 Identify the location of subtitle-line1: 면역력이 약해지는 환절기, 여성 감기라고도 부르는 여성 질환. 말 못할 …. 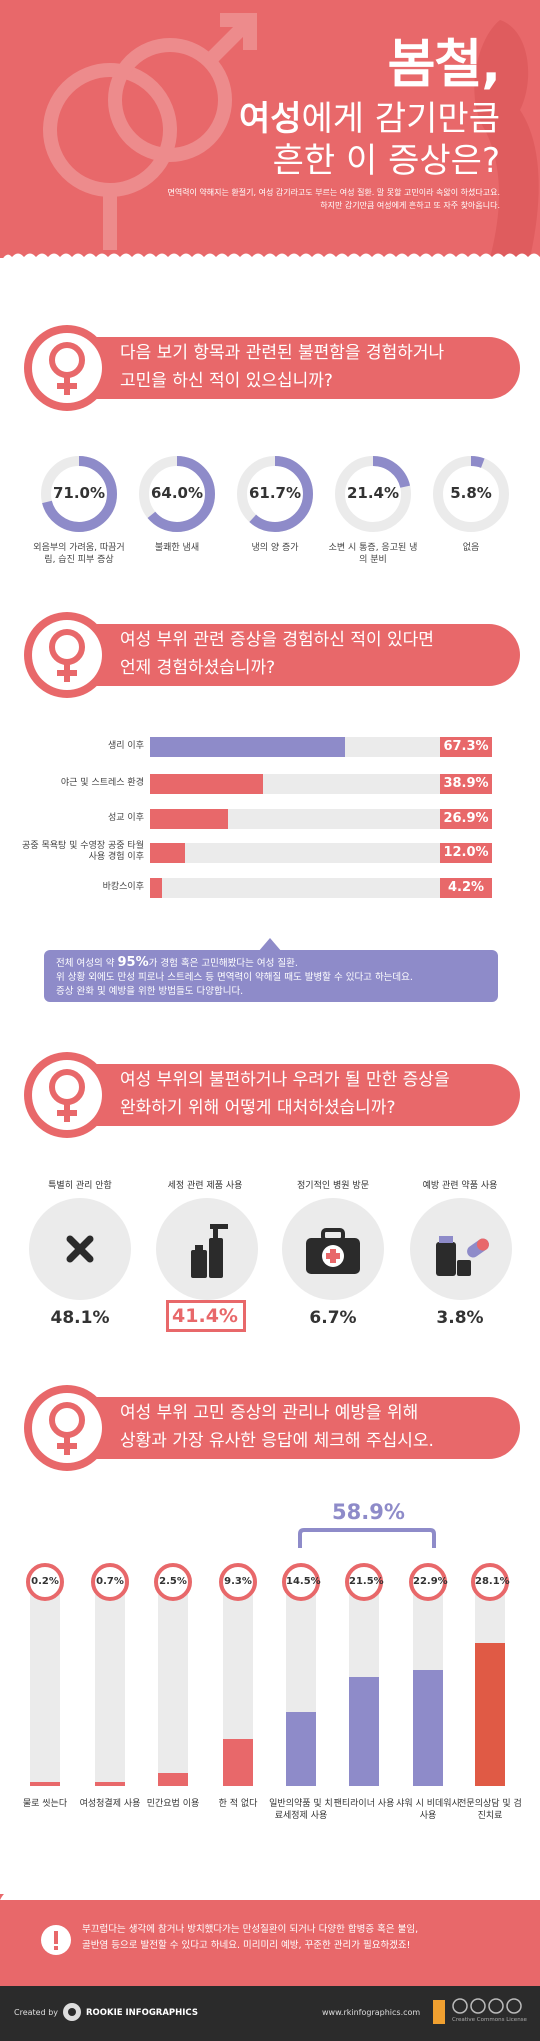
(333, 192).